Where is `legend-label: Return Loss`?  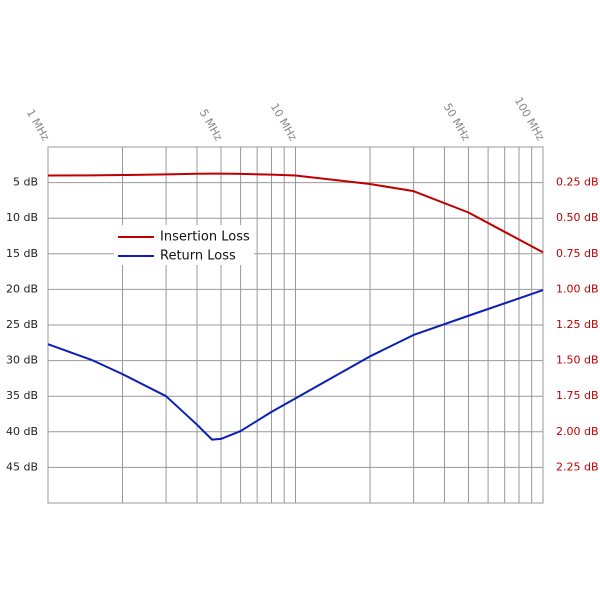 legend-label: Return Loss is located at coordinates (198, 256).